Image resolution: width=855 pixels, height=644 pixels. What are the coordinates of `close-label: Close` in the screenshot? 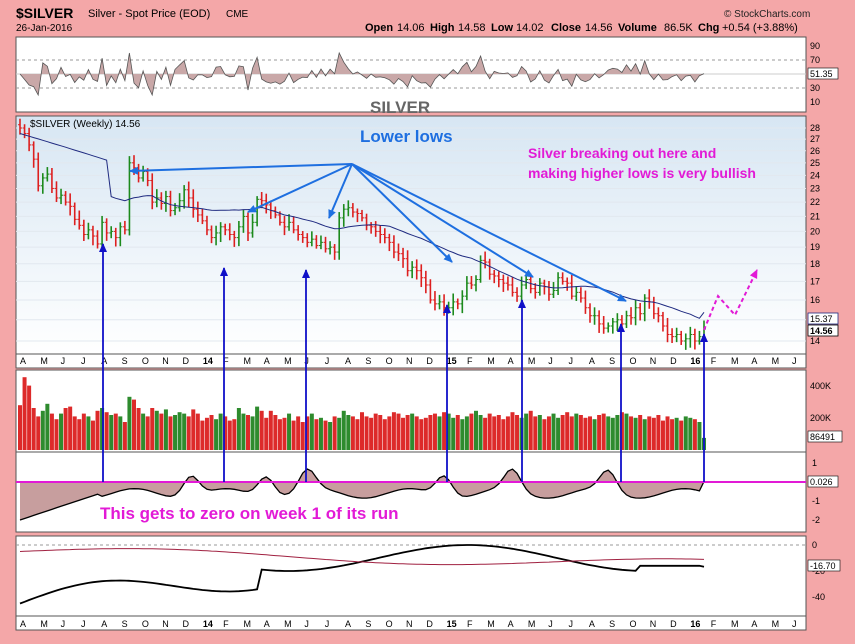 It's located at (566, 28).